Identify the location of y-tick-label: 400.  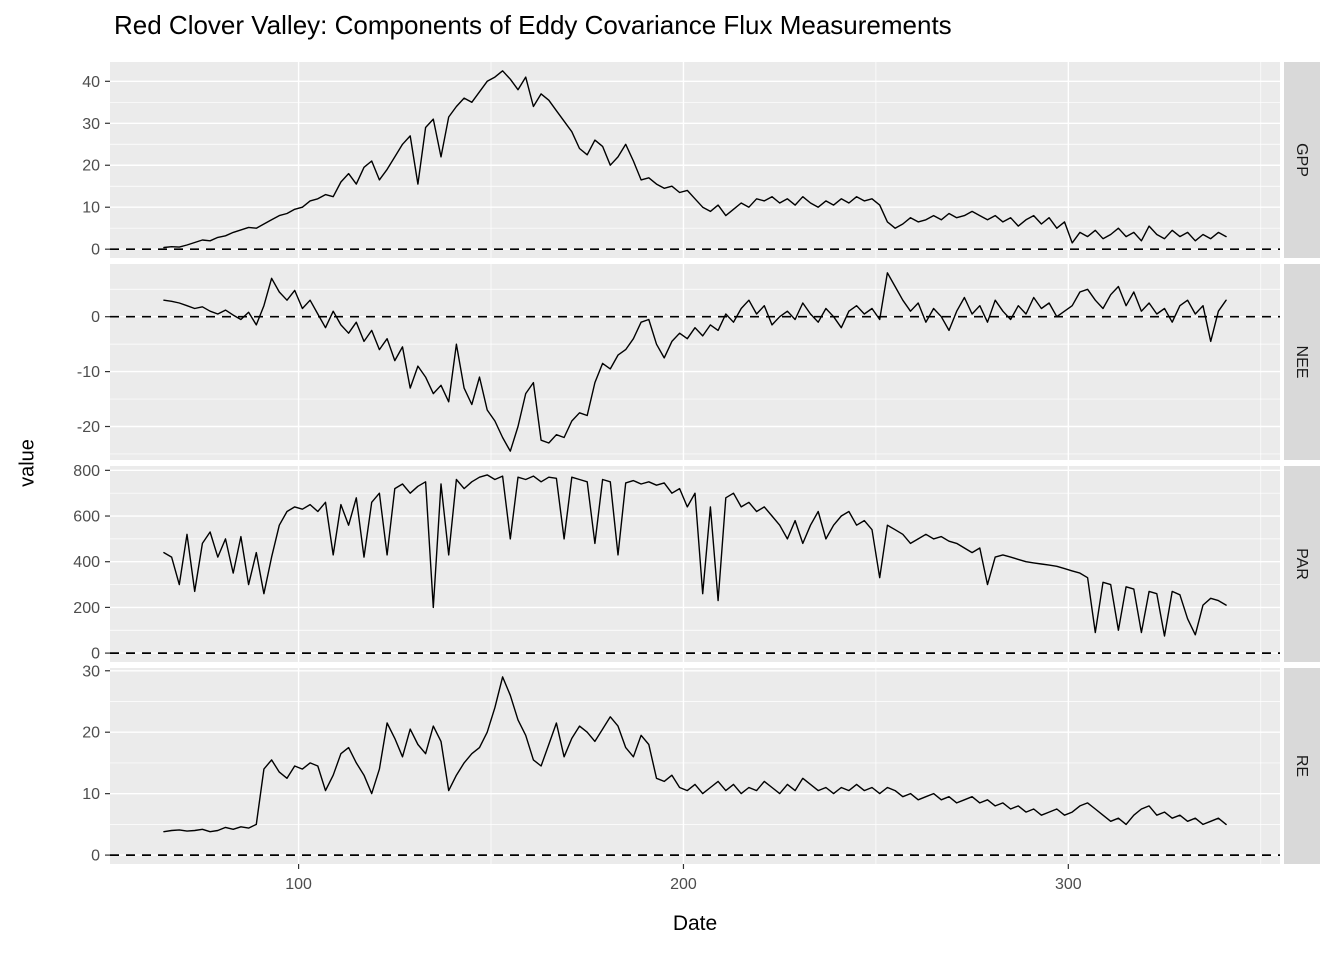
(86, 562).